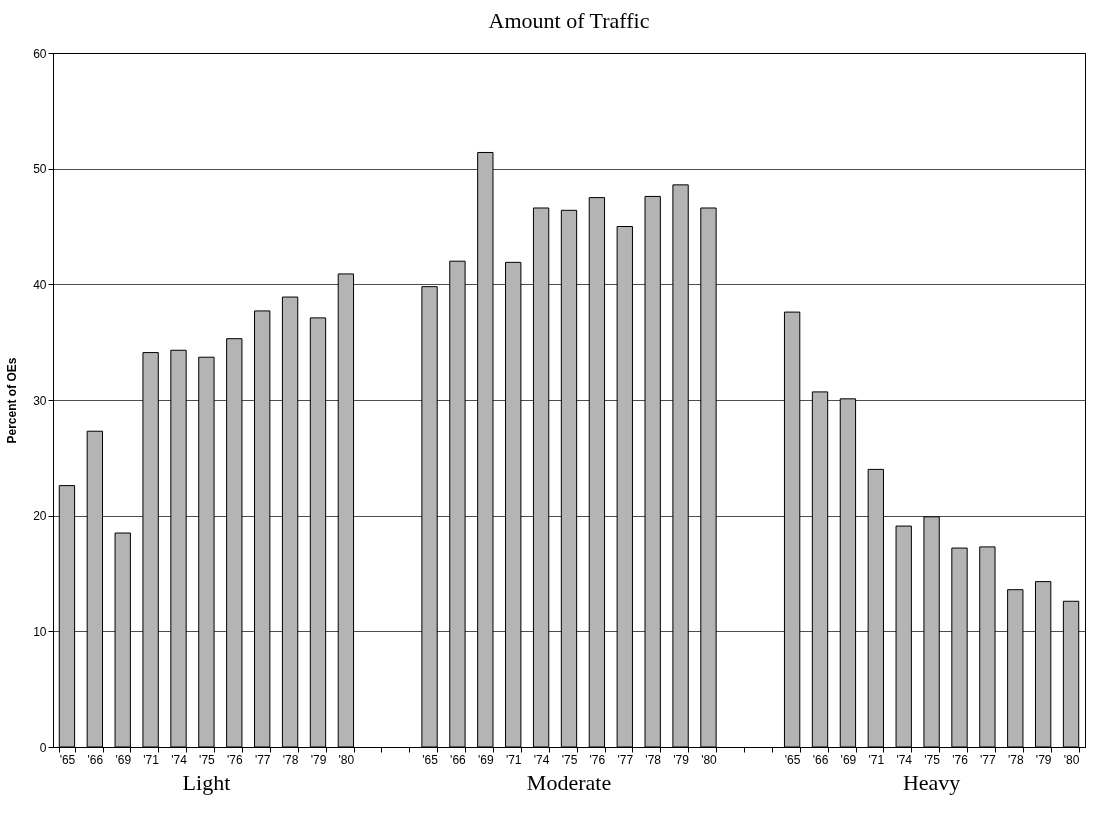 The image size is (1113, 833). Describe the element at coordinates (206, 782) in the screenshot. I see `text: Light` at that location.